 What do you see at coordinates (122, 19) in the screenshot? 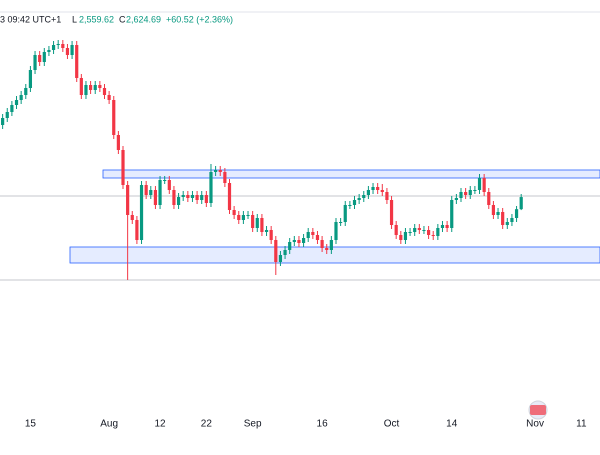
I see `header-close-label: C` at bounding box center [122, 19].